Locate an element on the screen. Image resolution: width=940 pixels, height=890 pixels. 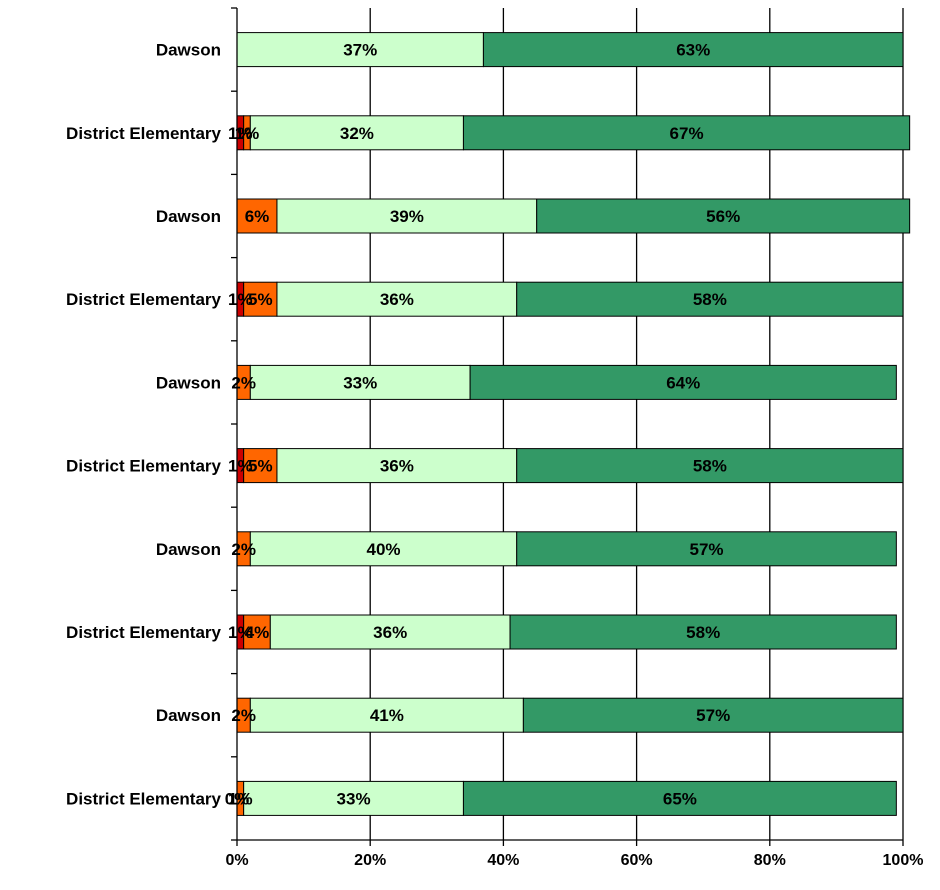
data-label: 63% is located at coordinates (693, 50).